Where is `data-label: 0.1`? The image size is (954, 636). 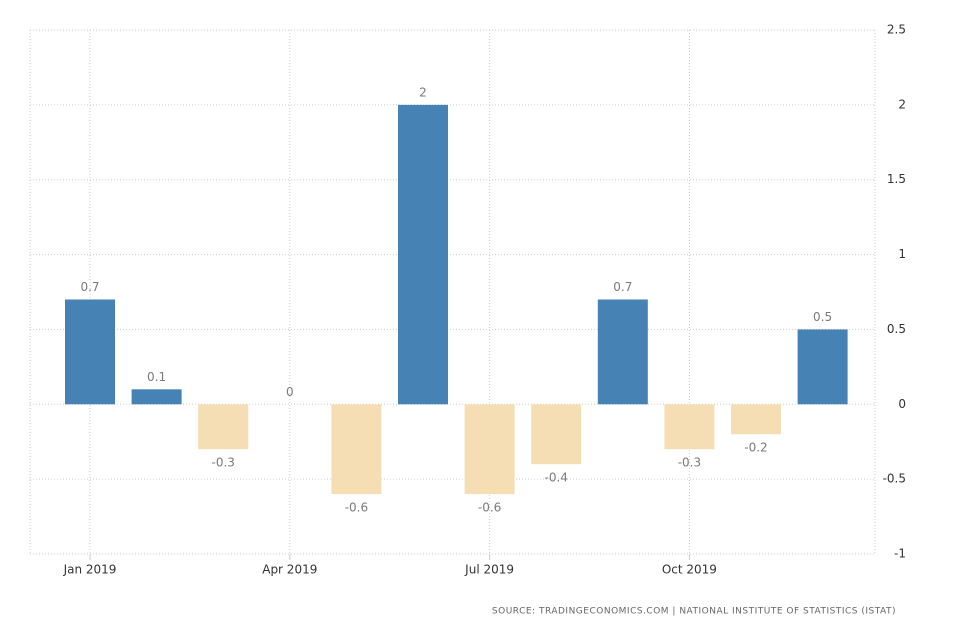 data-label: 0.1 is located at coordinates (156, 377).